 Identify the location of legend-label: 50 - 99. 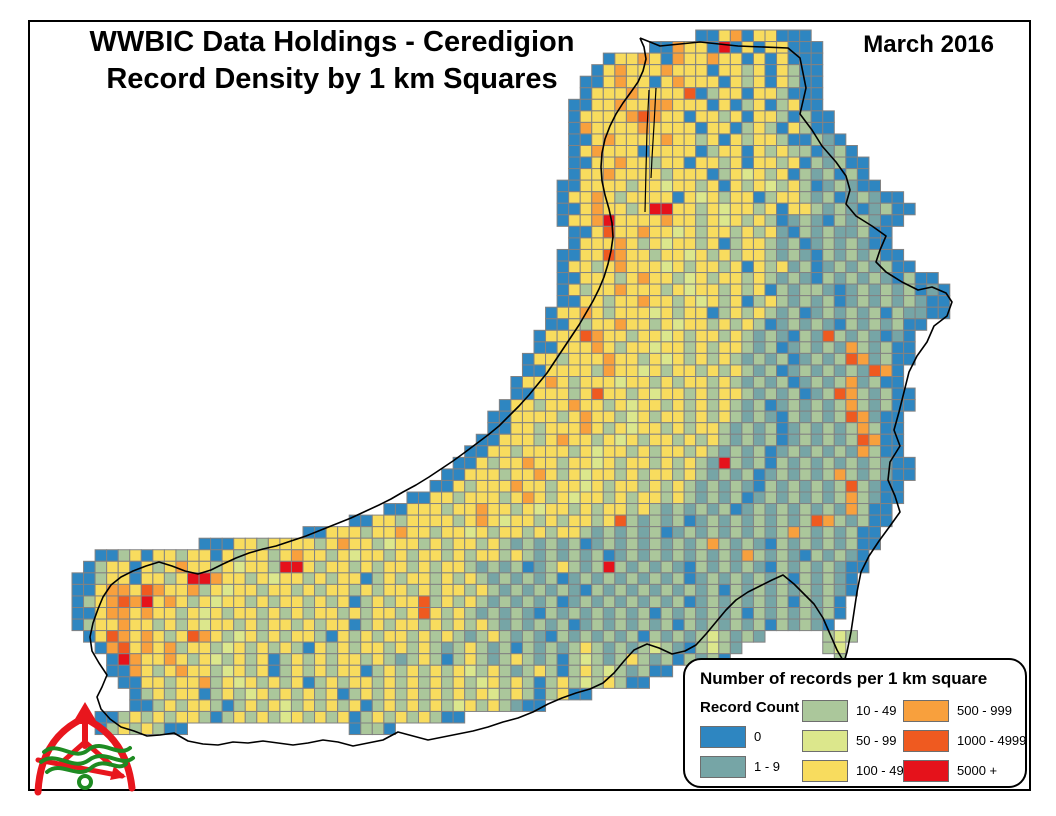
(876, 740).